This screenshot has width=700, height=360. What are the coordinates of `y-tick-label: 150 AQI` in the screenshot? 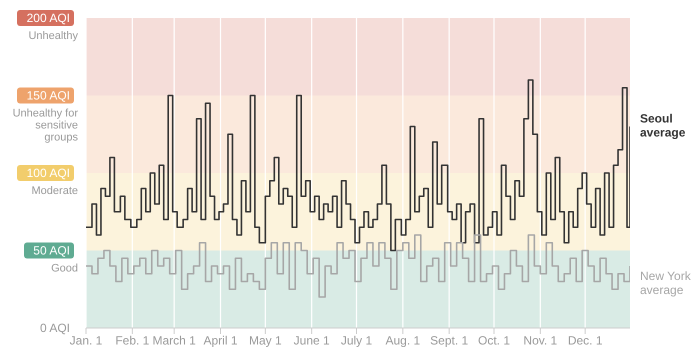 It's located at (48, 95).